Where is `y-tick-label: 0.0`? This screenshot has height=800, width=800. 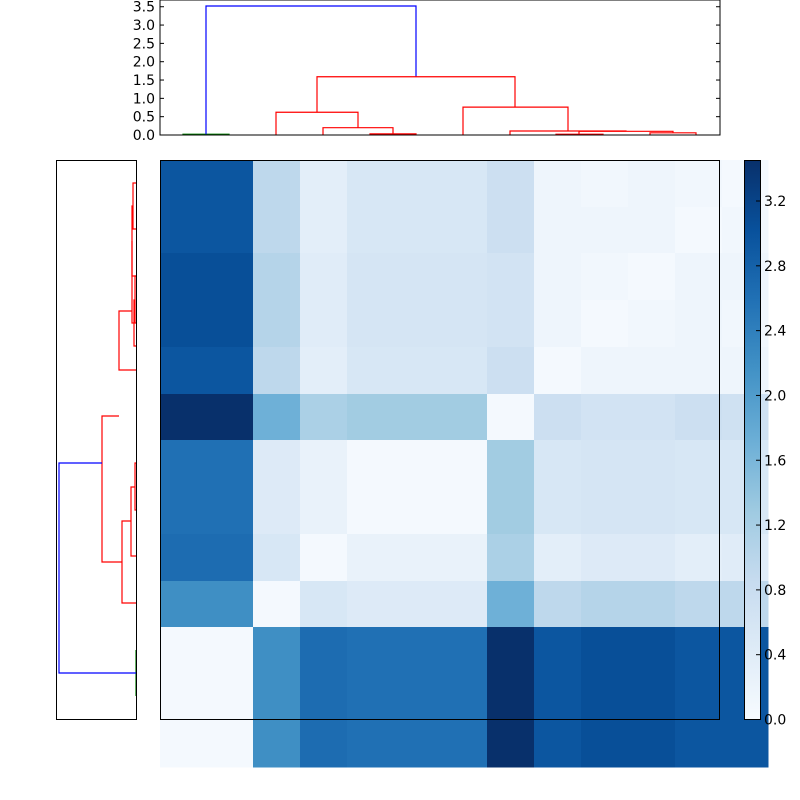
y-tick-label: 0.0 is located at coordinates (144, 136).